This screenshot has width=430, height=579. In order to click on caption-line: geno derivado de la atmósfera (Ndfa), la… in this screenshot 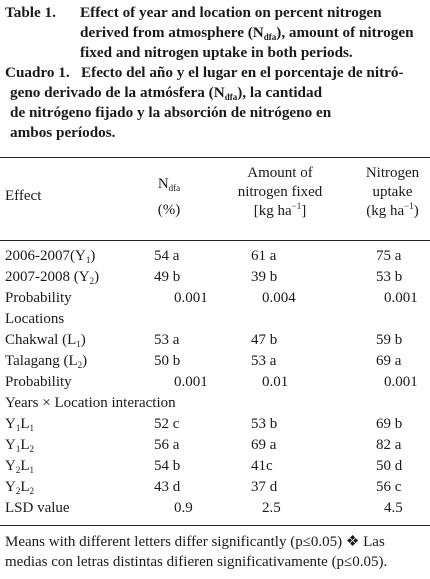, I will do `click(166, 93)`.